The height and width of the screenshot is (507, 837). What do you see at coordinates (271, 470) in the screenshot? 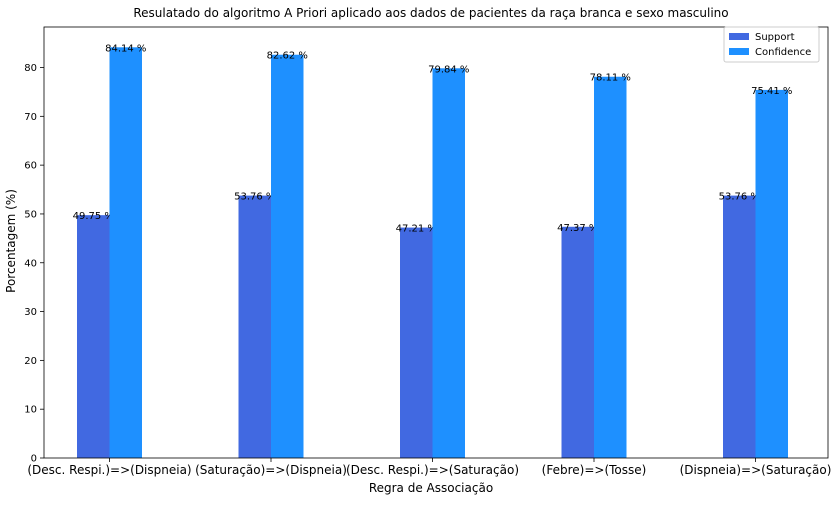
I see `x-tick-label-1: (Saturação)=>(Dispneia)` at bounding box center [271, 470].